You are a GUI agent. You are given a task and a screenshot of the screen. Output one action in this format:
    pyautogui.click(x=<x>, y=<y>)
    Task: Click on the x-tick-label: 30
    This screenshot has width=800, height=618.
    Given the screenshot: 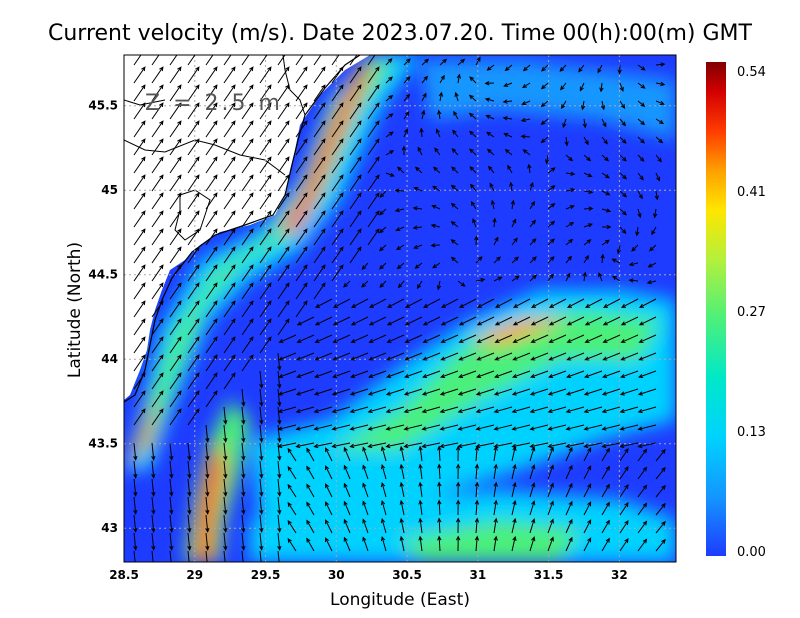 What is the action you would take?
    pyautogui.click(x=336, y=575)
    